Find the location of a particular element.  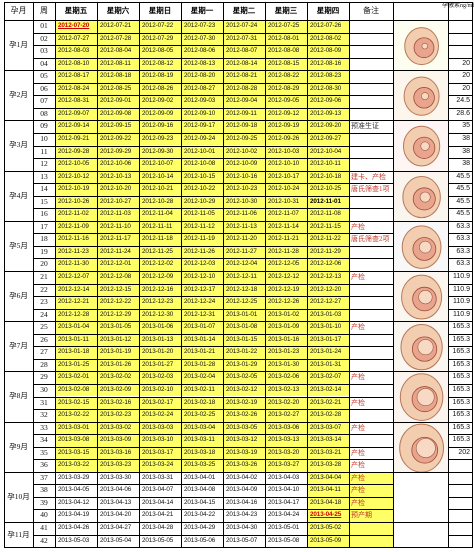

date-cell: 2013-05-08 is located at coordinates (284, 540).